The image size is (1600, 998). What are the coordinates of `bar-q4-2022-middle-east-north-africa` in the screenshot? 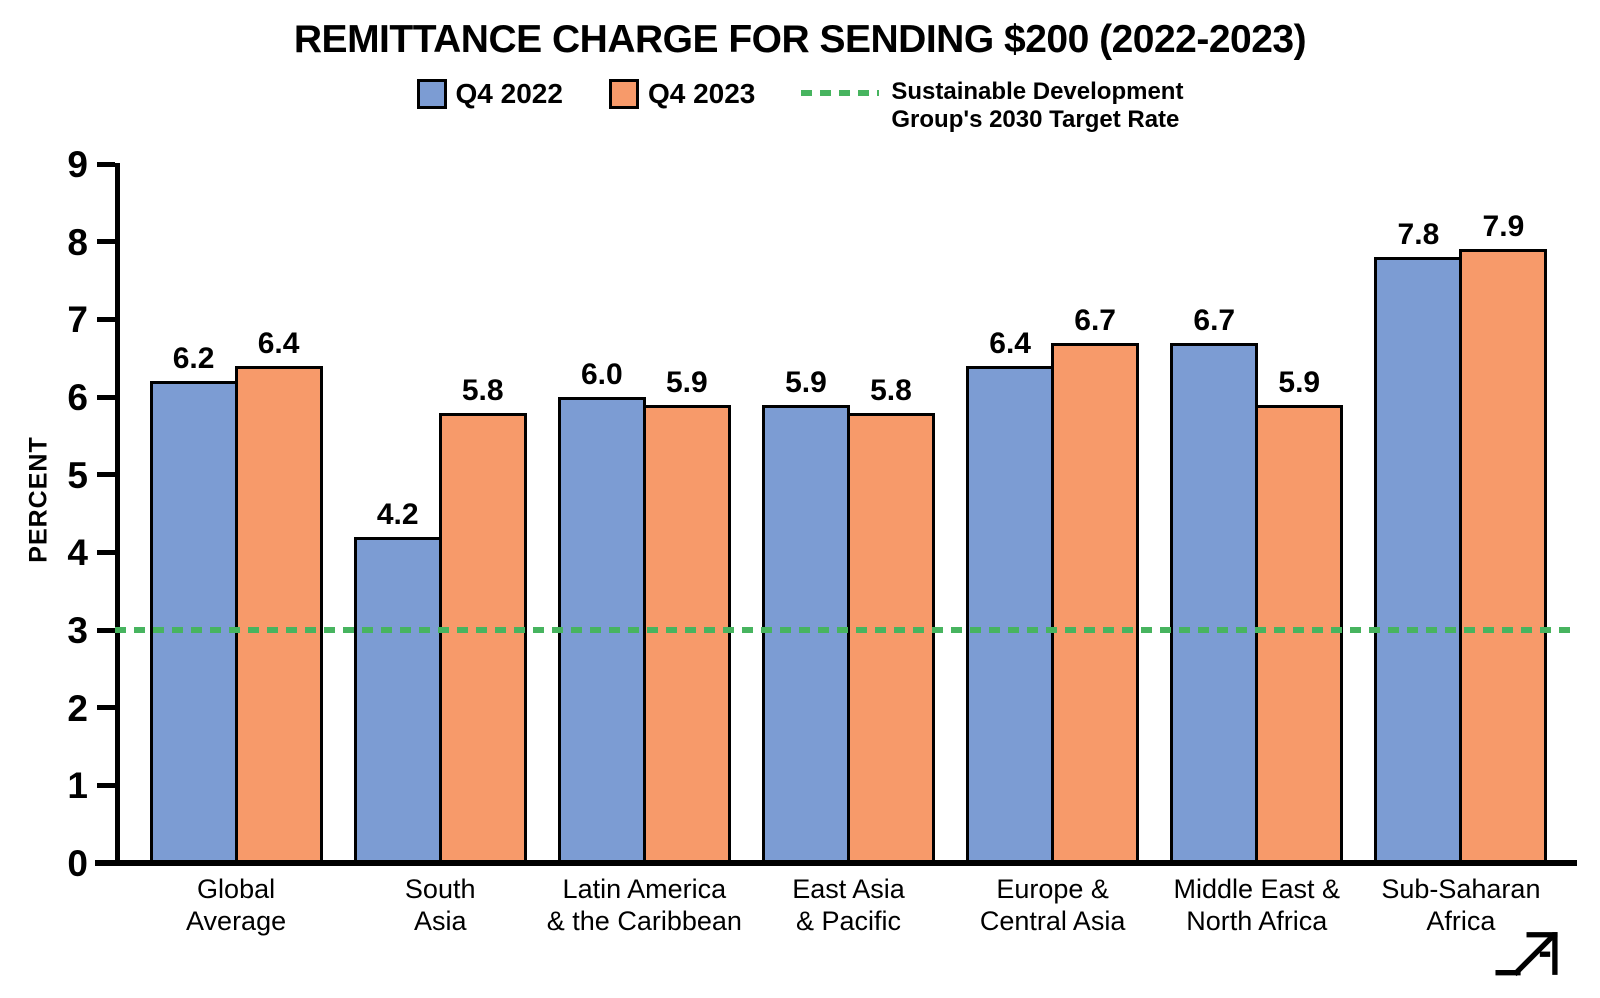 It's located at (1214, 601).